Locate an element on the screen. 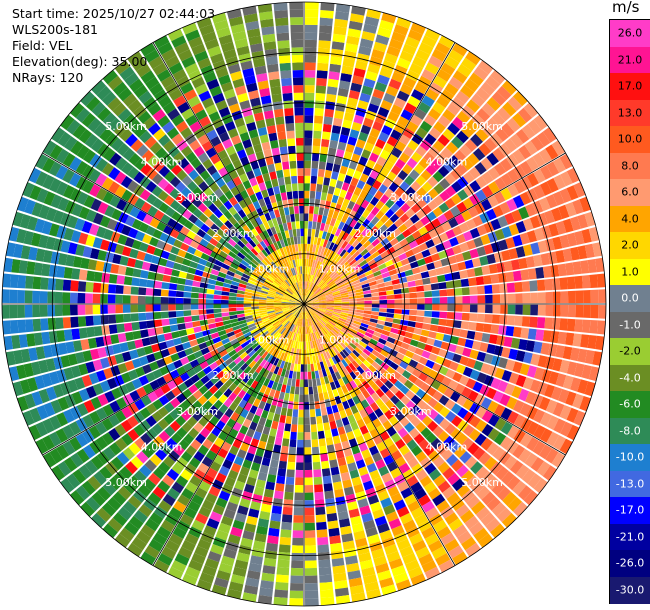  range-label: 1.00km is located at coordinates (269, 340).